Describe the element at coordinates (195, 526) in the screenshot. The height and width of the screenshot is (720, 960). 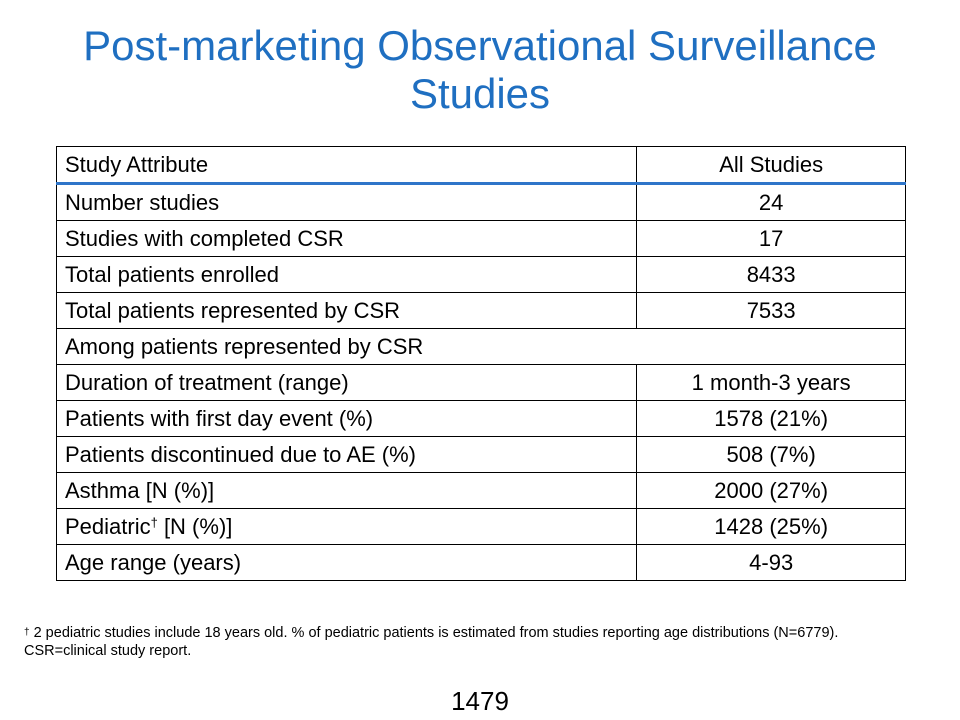
I see `row-label-suffix: [N (%)]` at that location.